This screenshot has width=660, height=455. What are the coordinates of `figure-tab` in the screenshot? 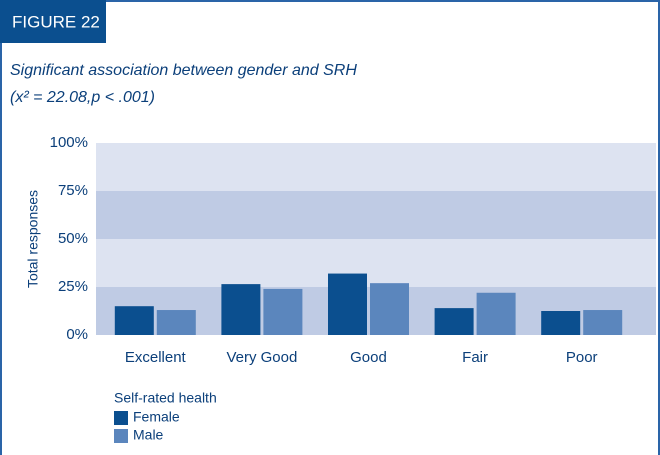 It's located at (53, 21).